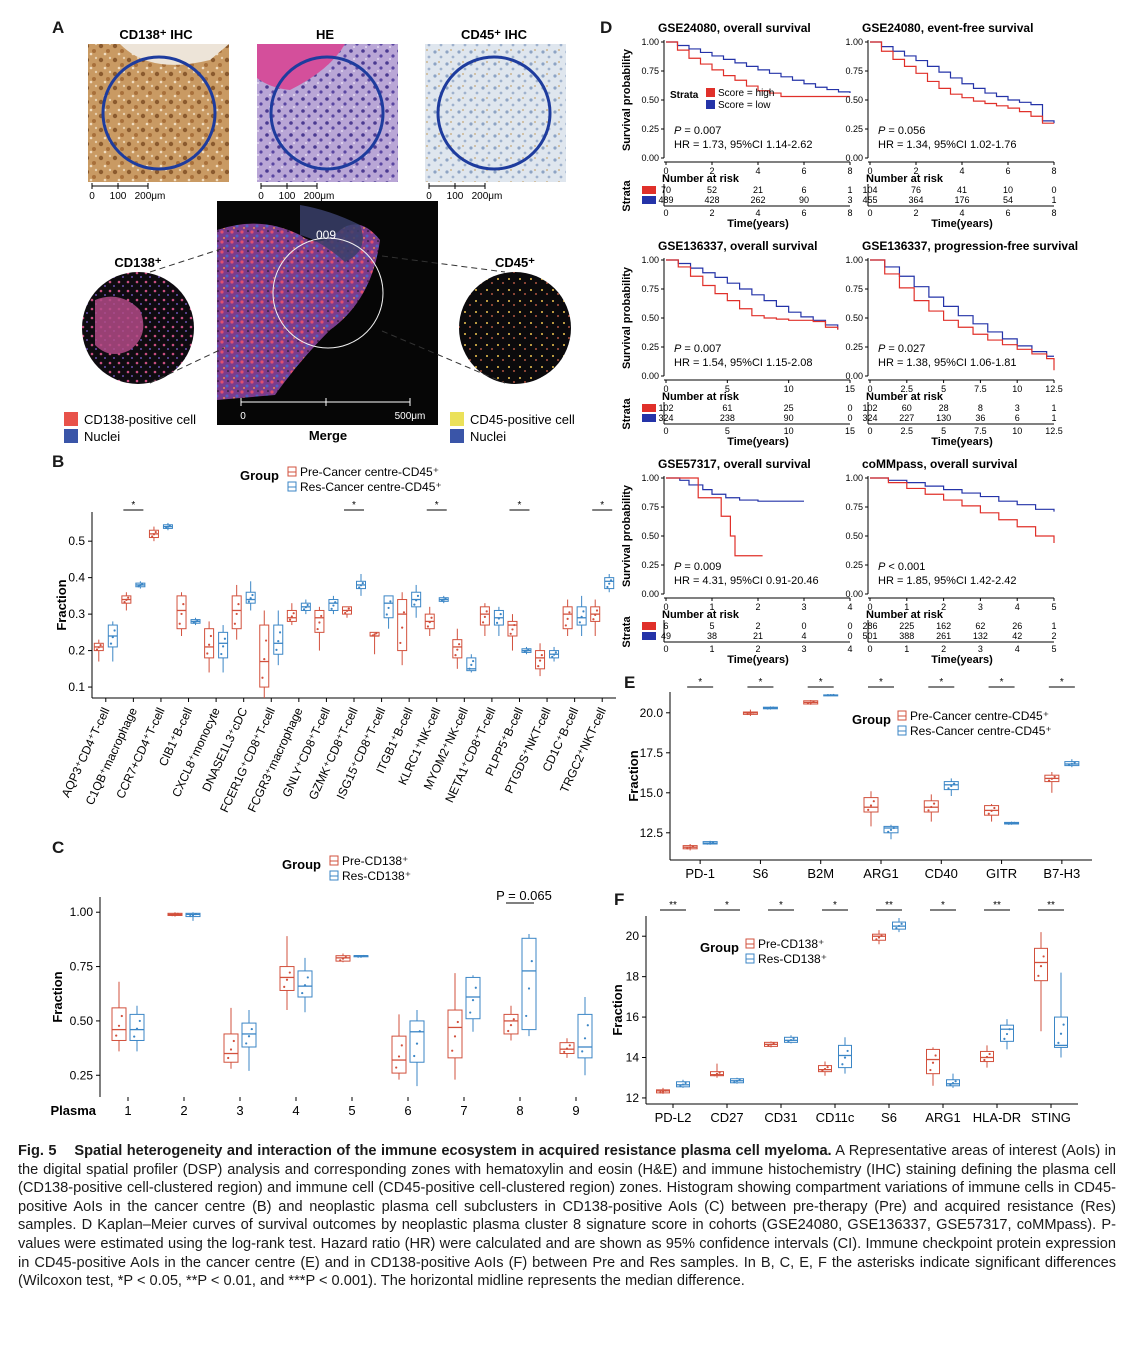 The width and height of the screenshot is (1136, 1346). What do you see at coordinates (82, 1021) in the screenshot?
I see `y-tick-label: 0.50` at bounding box center [82, 1021].